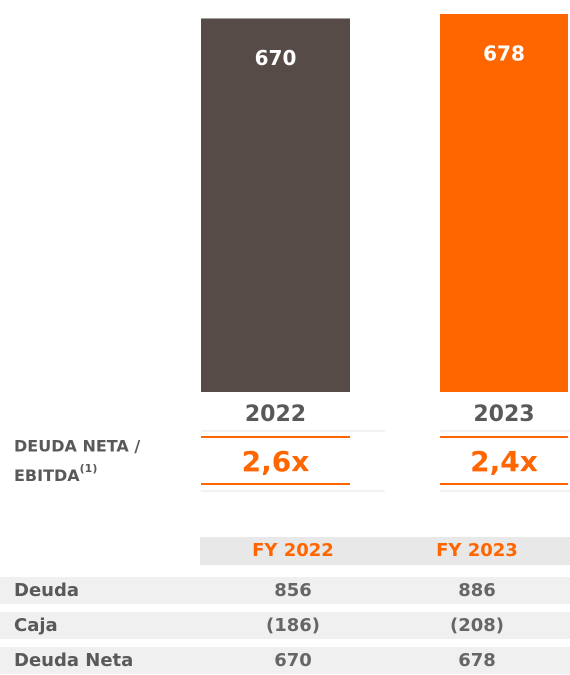 The height and width of the screenshot is (675, 570). Describe the element at coordinates (293, 625) in the screenshot. I see `table-cell: (186)` at that location.